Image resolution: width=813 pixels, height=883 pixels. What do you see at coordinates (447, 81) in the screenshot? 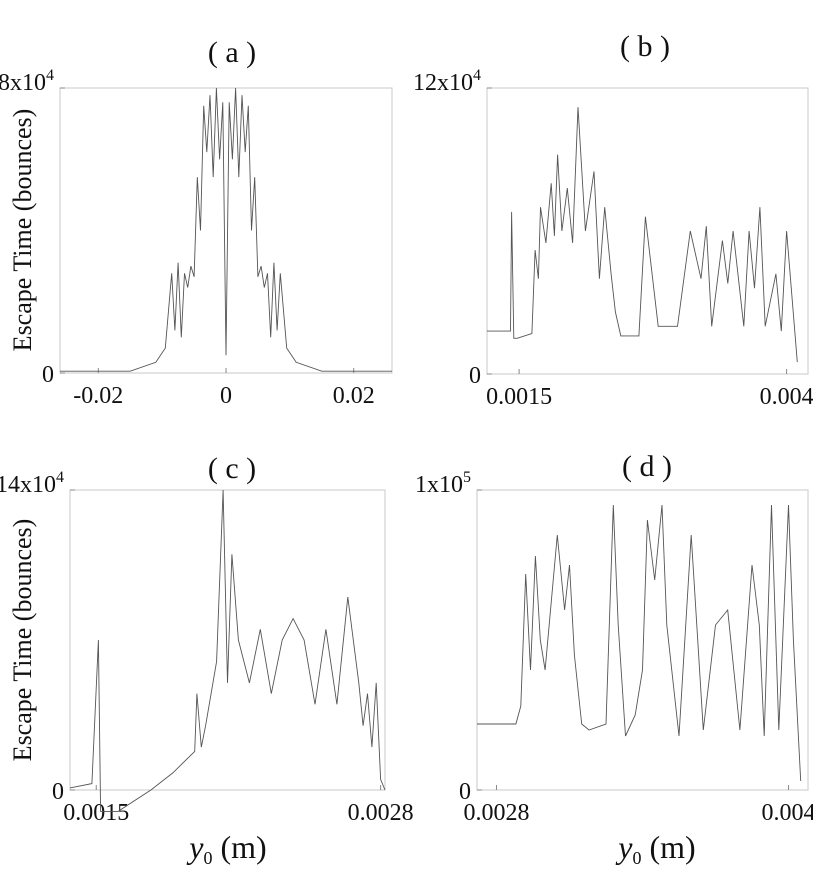
I see `y-tick-label: 12x104` at bounding box center [447, 81].